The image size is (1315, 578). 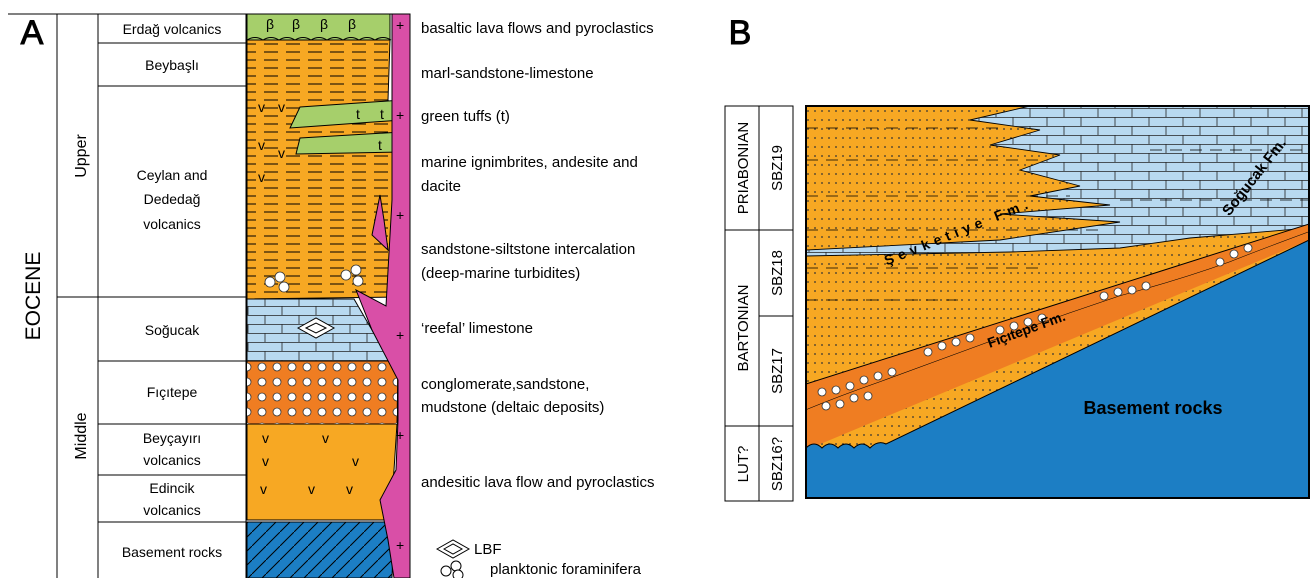 What do you see at coordinates (777, 168) in the screenshot?
I see `zone-sbz19: SBZ19` at bounding box center [777, 168].